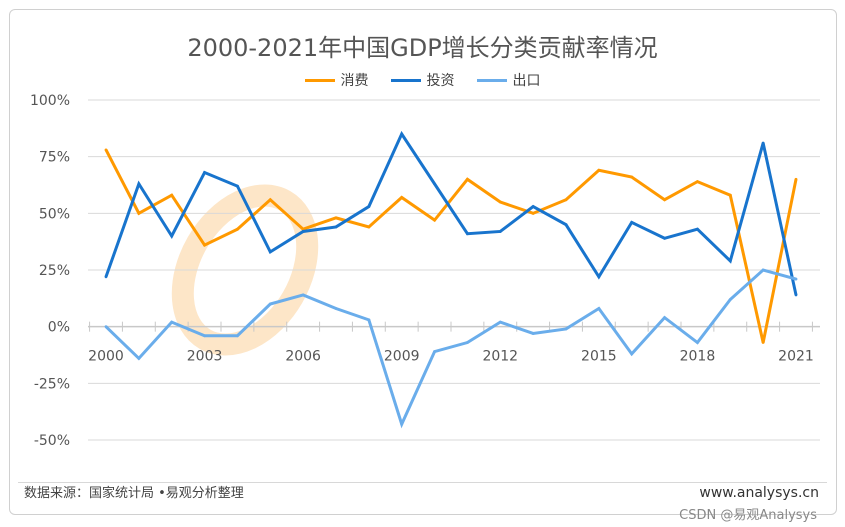  I want to click on x-tick-label: 2006, so click(303, 357).